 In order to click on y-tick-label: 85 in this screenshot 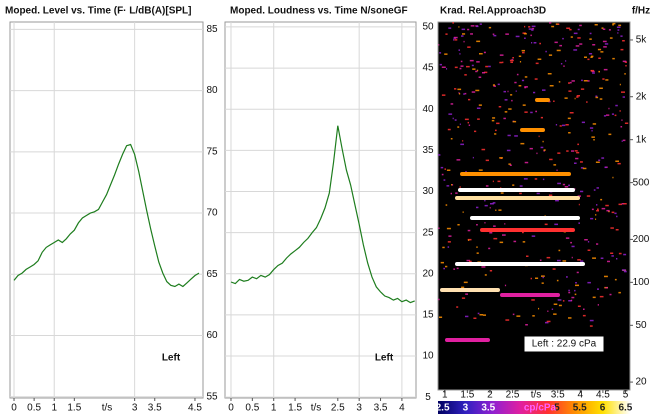, I will do `click(212, 29)`.